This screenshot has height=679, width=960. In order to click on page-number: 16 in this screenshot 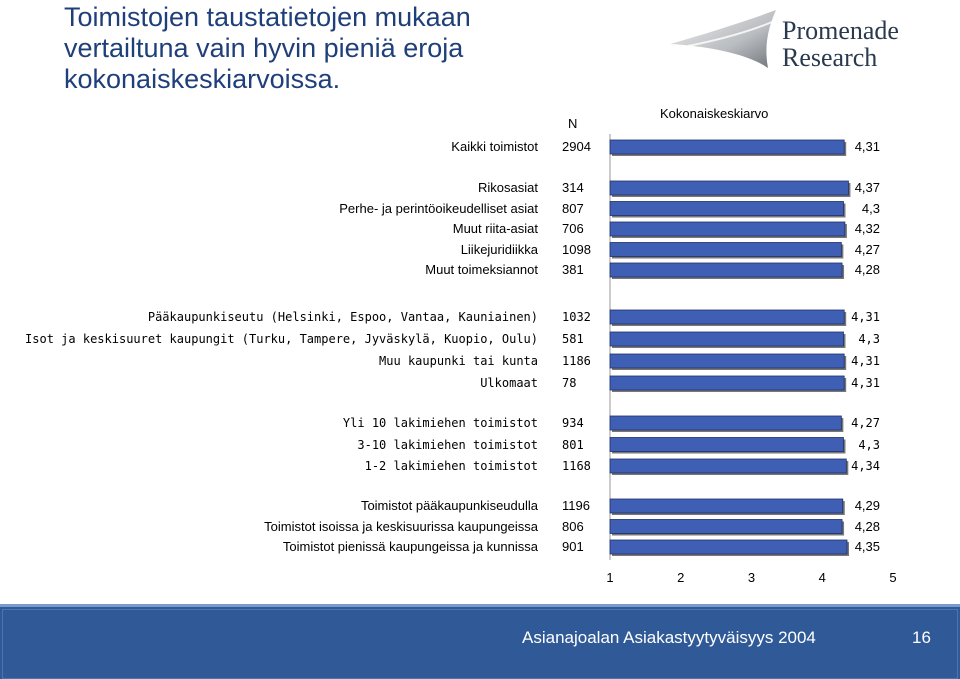, I will do `click(921, 637)`.